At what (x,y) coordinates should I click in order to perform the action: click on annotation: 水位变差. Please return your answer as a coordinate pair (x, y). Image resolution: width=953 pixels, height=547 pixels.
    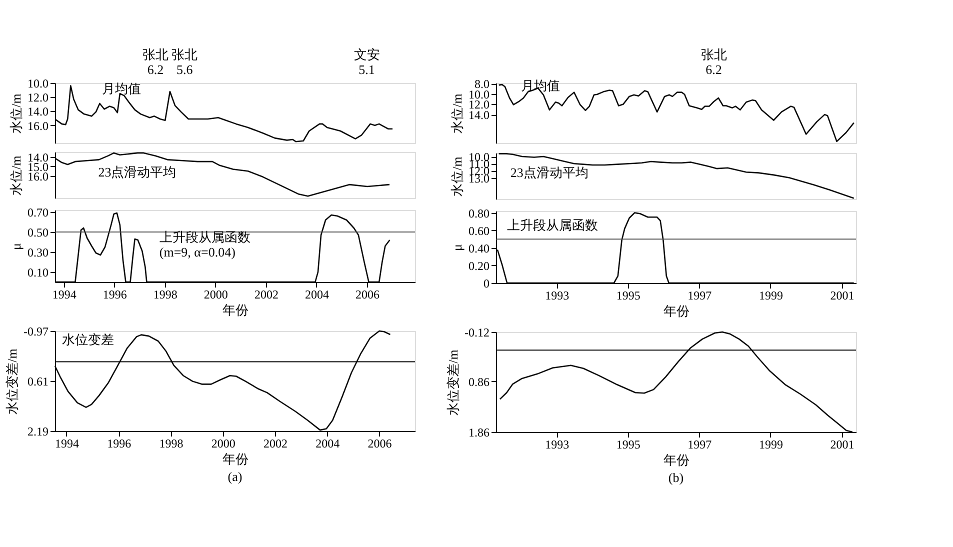
    Looking at the image, I should click on (88, 339).